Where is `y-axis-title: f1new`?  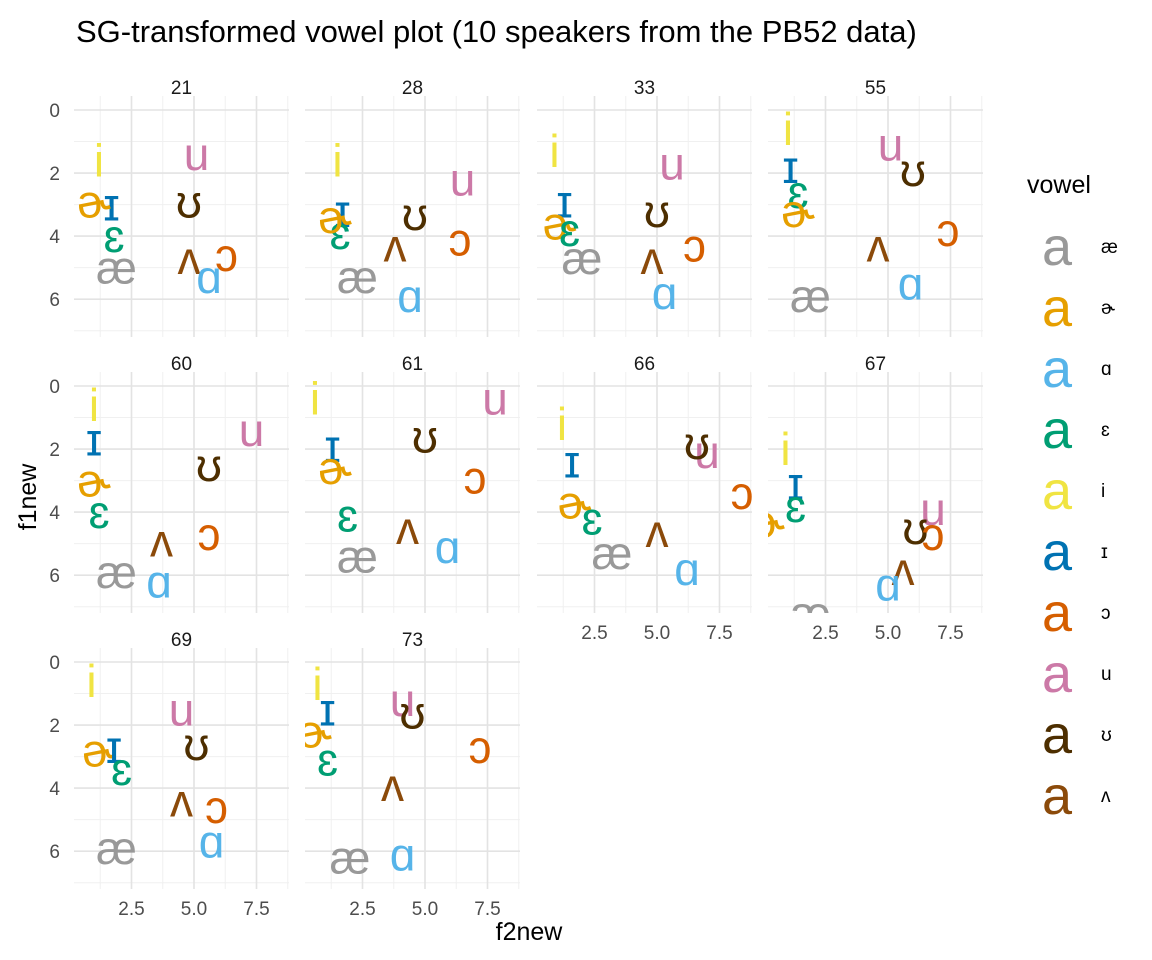 y-axis-title: f1new is located at coordinates (28, 497).